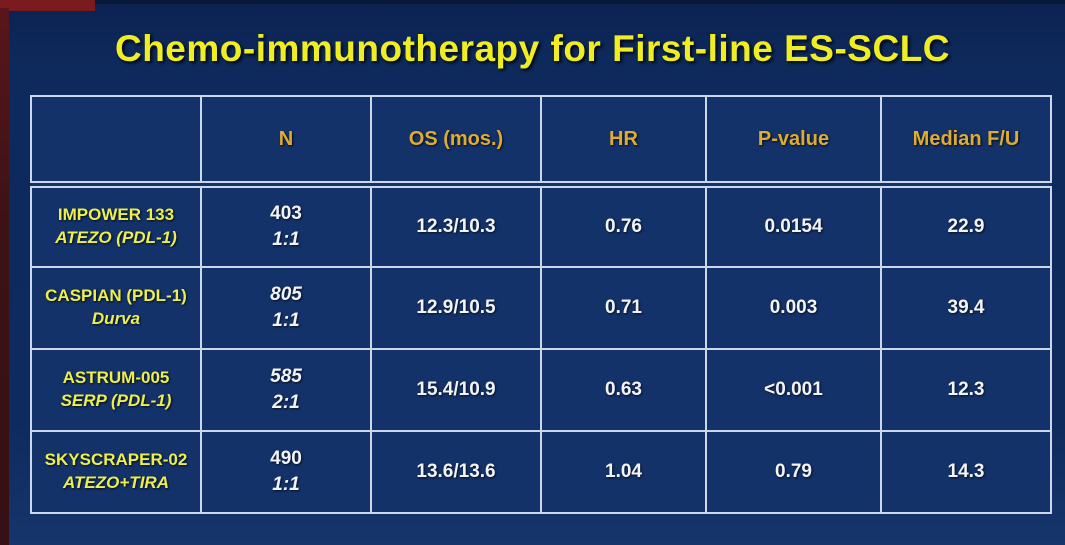 The height and width of the screenshot is (545, 1065). I want to click on study-name-cell: CASPIAN (PDL-1) Durva, so click(116, 307).